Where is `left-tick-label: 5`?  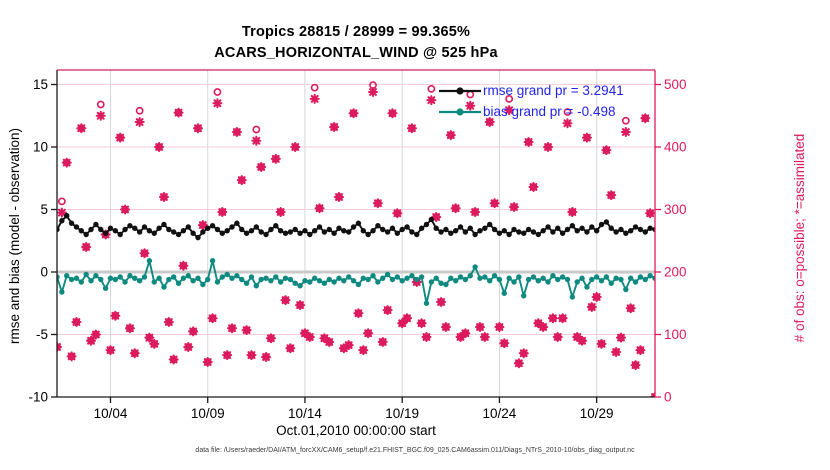
left-tick-label: 5 is located at coordinates (44, 209).